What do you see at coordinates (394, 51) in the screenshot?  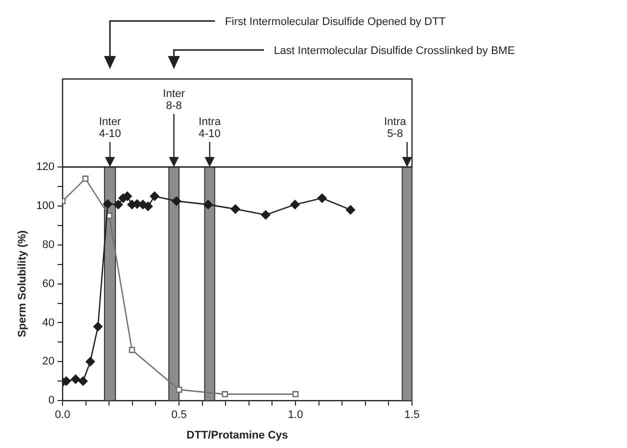 I see `text: Last Intermolecular Disulfide Crosslinked by BME` at bounding box center [394, 51].